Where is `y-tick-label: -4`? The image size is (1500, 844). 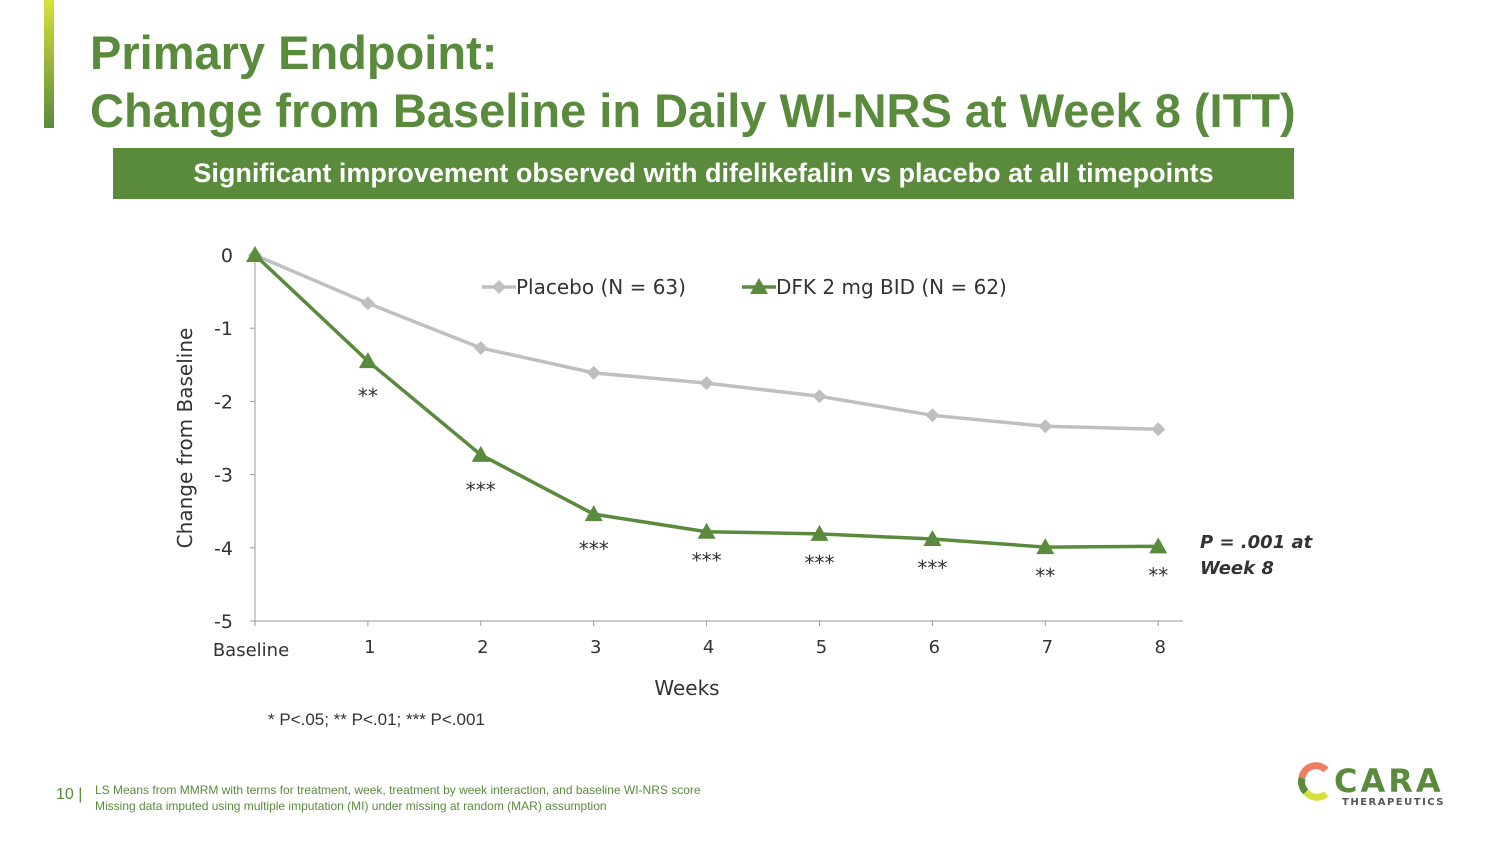
y-tick-label: -4 is located at coordinates (223, 549).